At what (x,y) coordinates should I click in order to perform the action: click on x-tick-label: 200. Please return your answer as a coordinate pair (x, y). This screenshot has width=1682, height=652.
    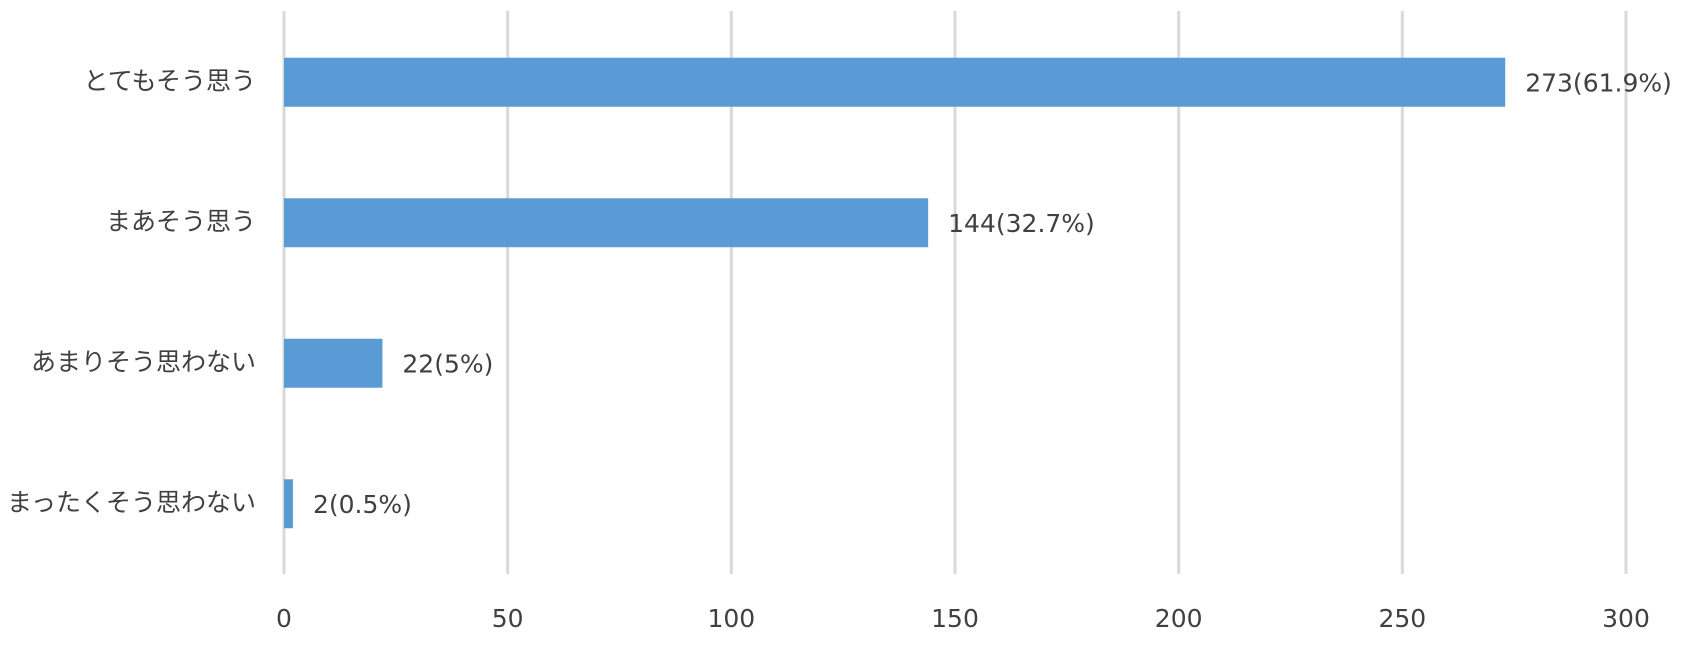
    Looking at the image, I should click on (1179, 618).